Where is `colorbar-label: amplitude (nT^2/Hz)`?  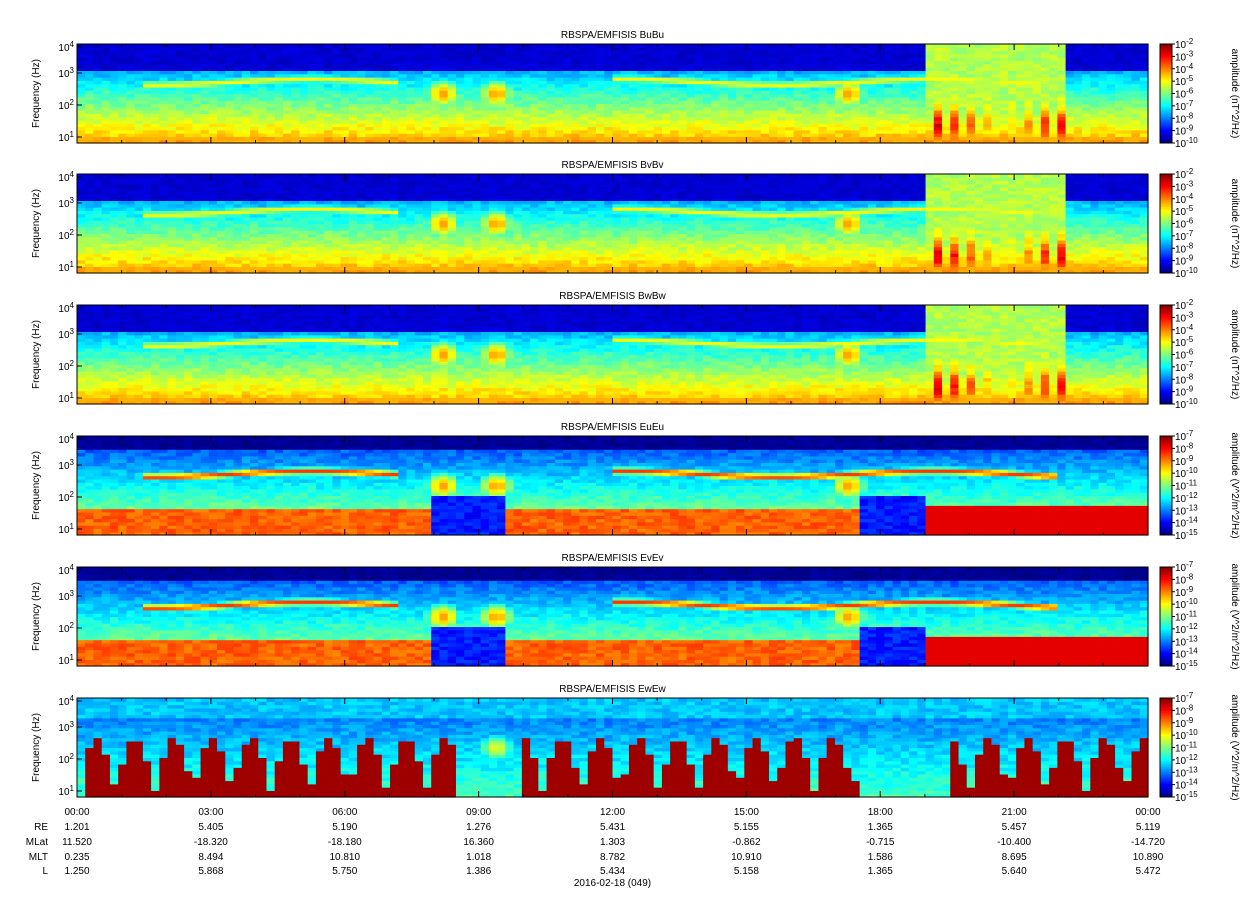 colorbar-label: amplitude (nT^2/Hz) is located at coordinates (1234, 94).